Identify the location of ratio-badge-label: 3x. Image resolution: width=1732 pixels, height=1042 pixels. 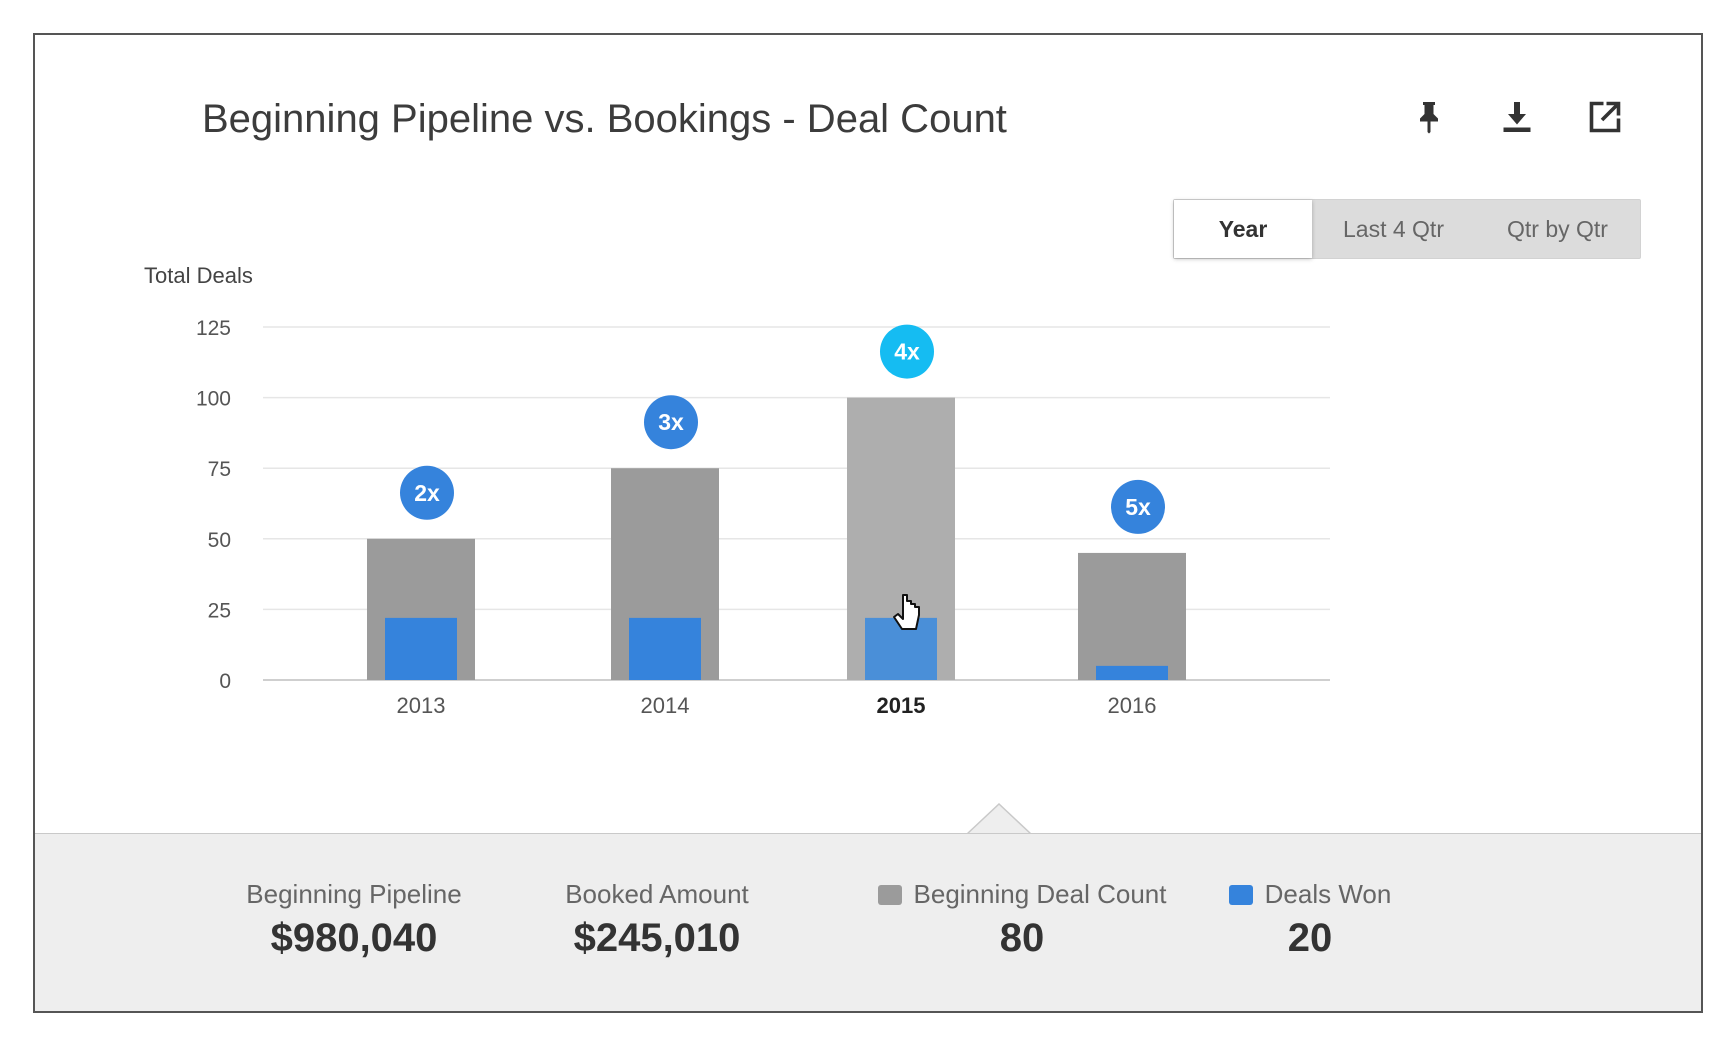
(671, 422).